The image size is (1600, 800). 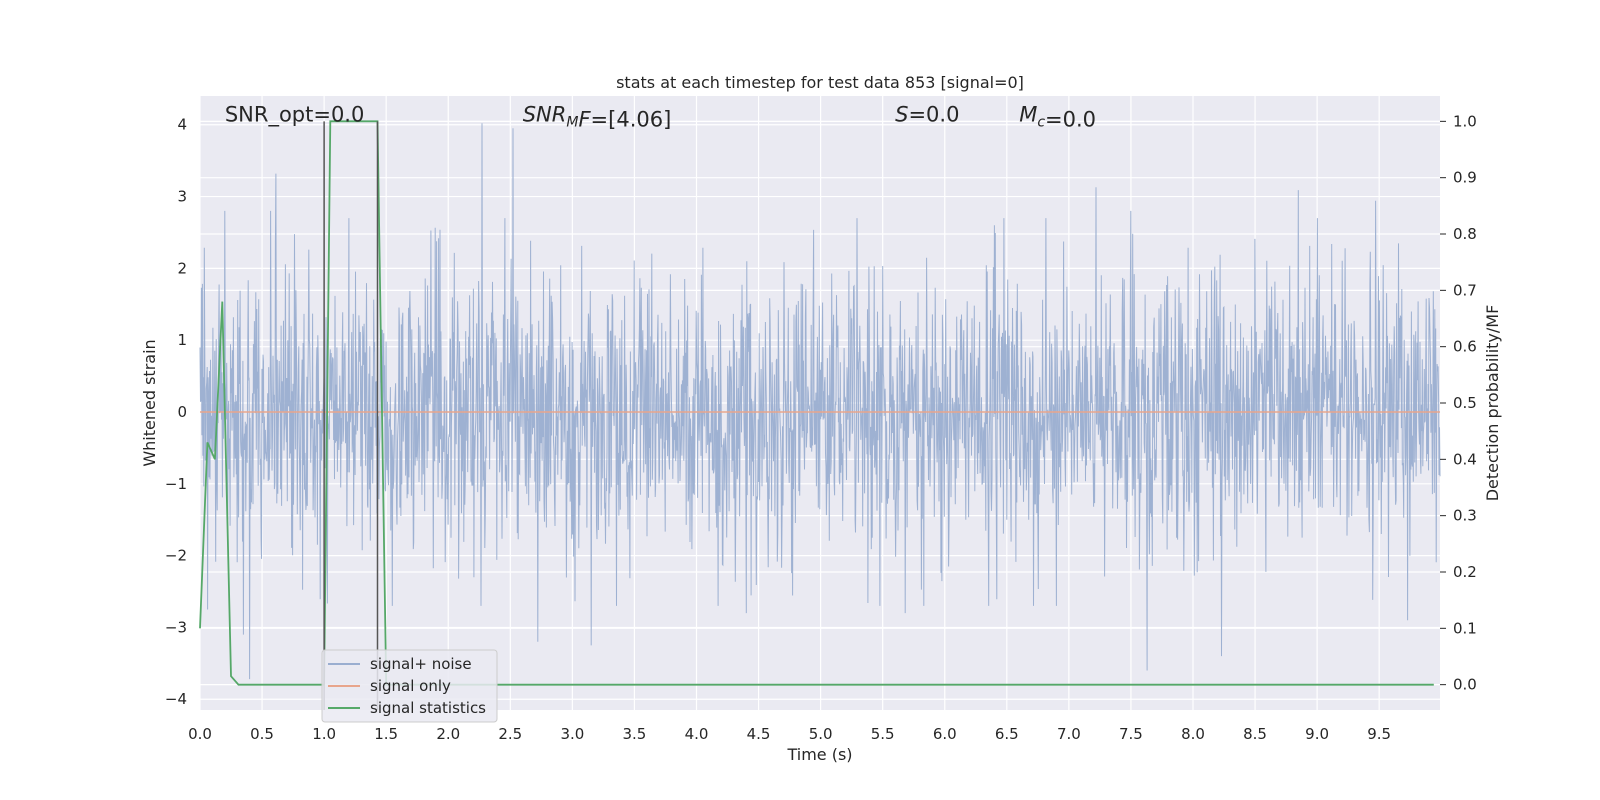 I want to click on annotation-text: Mc=0.0, so click(x=1057, y=116).